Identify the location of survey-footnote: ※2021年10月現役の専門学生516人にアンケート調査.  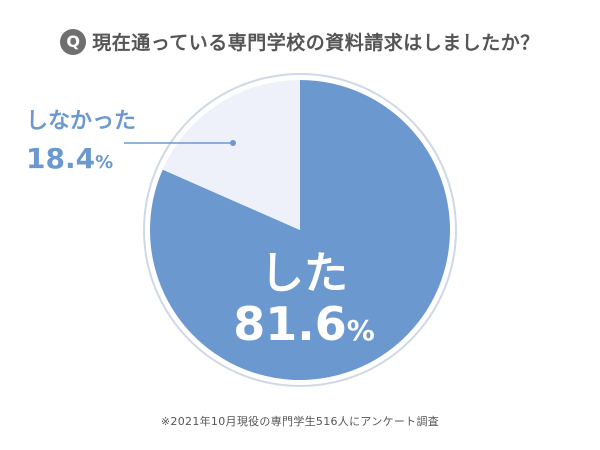
(300, 421).